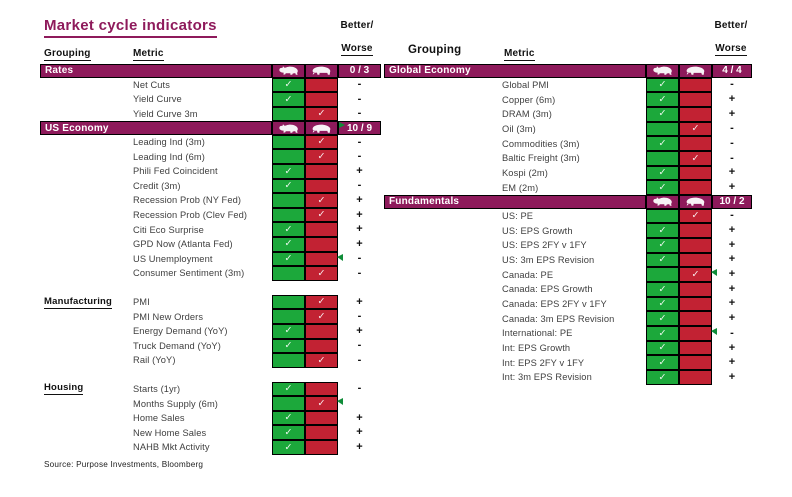 The width and height of the screenshot is (792, 497). I want to click on table-row: Canada: EPS Growth ✓ +, so click(568, 289).